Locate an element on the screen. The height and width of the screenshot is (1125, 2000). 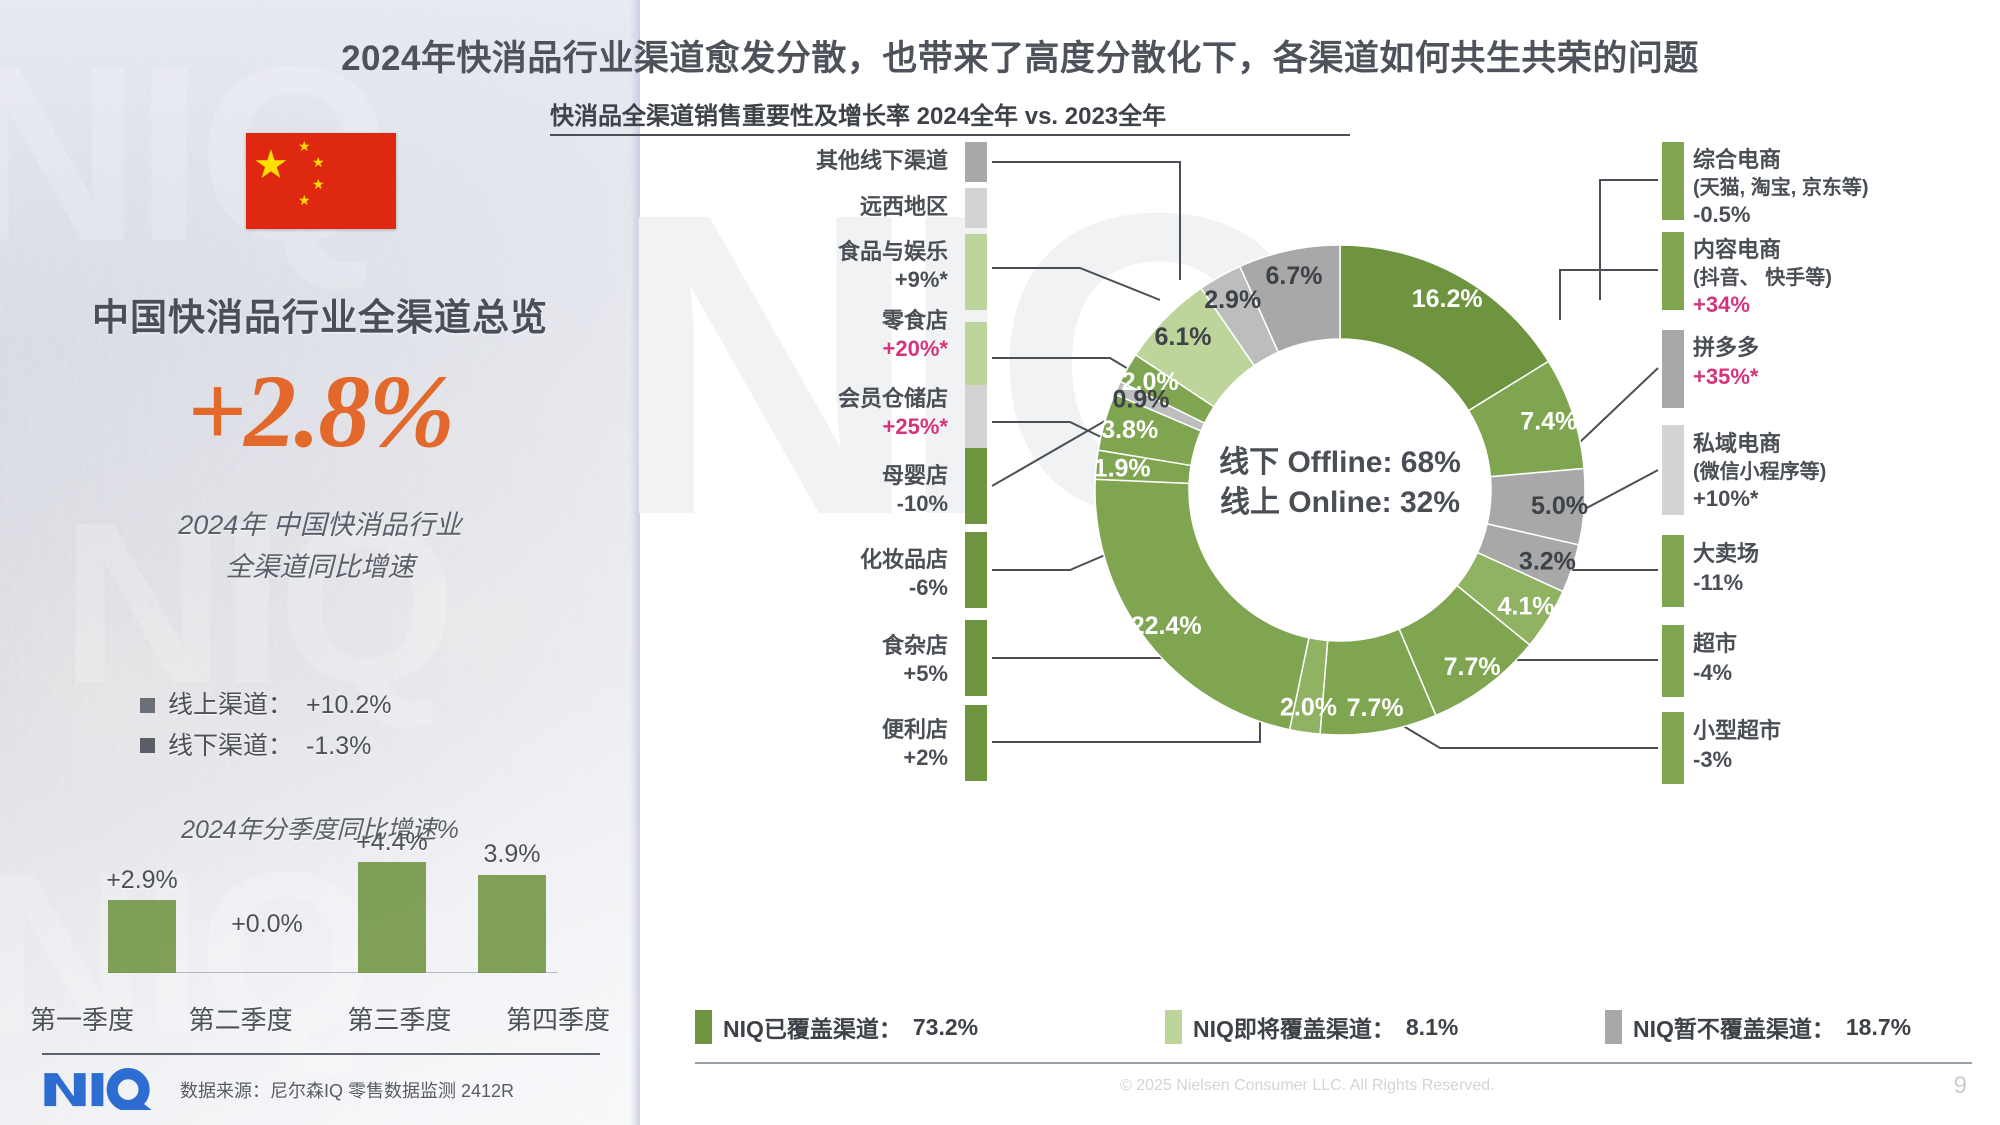
axis-label-q2: 第二季度 is located at coordinates (240, 1020).